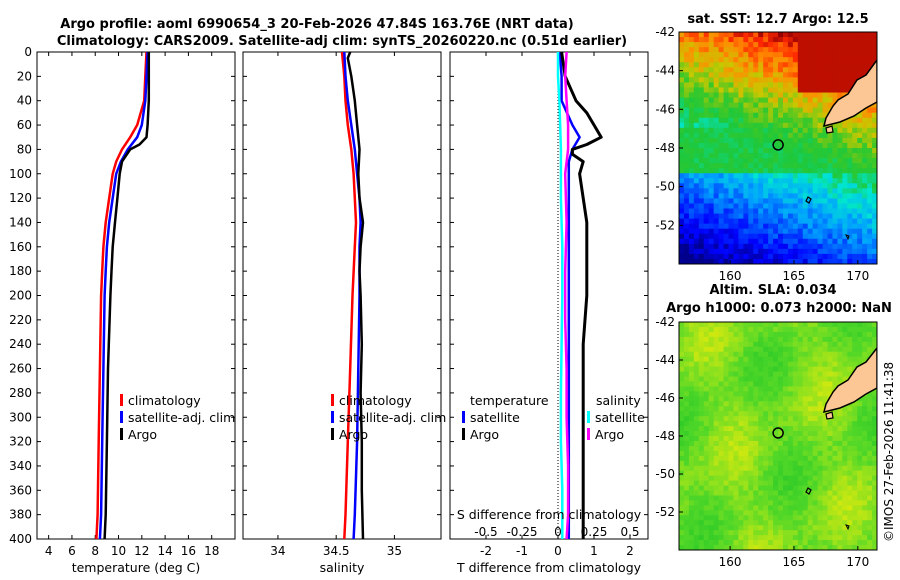  Describe the element at coordinates (794, 557) in the screenshot. I see `sla-map-x-ticks: 160 165 170` at that location.